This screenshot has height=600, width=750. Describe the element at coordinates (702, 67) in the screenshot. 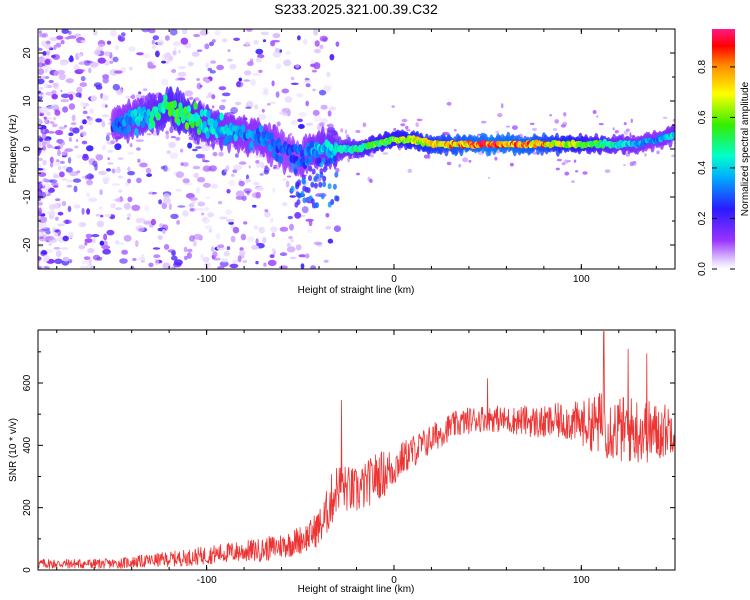

I see `colorbar-tick-label: 0.8` at that location.